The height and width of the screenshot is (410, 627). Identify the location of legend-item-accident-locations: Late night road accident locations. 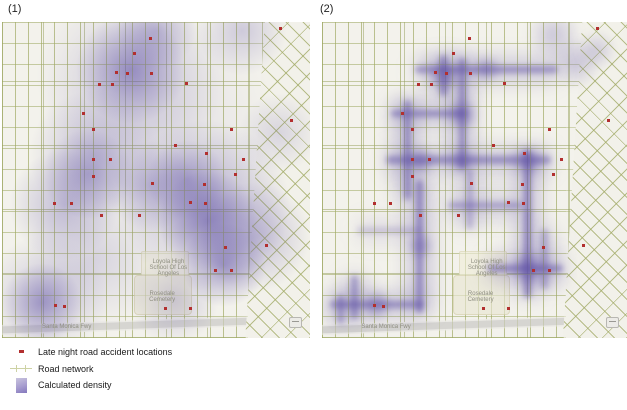
(90, 351).